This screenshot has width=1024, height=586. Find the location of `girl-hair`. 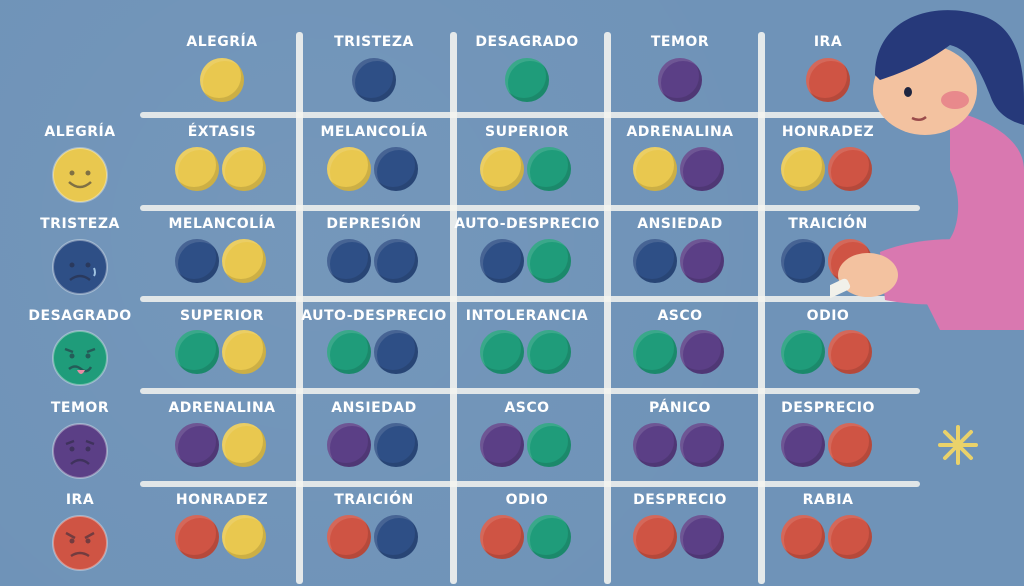

girl-hair is located at coordinates (949, 67).